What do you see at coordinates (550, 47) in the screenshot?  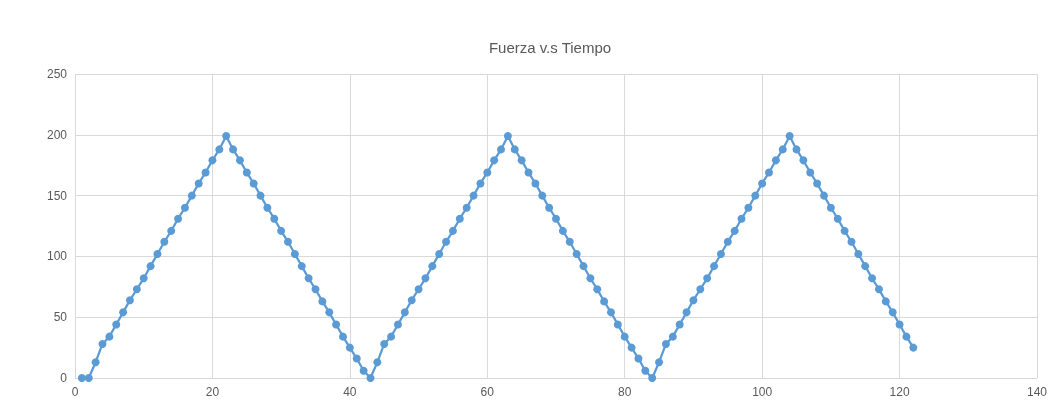 I see `chart-title: Fuerza v.s Tiempo` at bounding box center [550, 47].